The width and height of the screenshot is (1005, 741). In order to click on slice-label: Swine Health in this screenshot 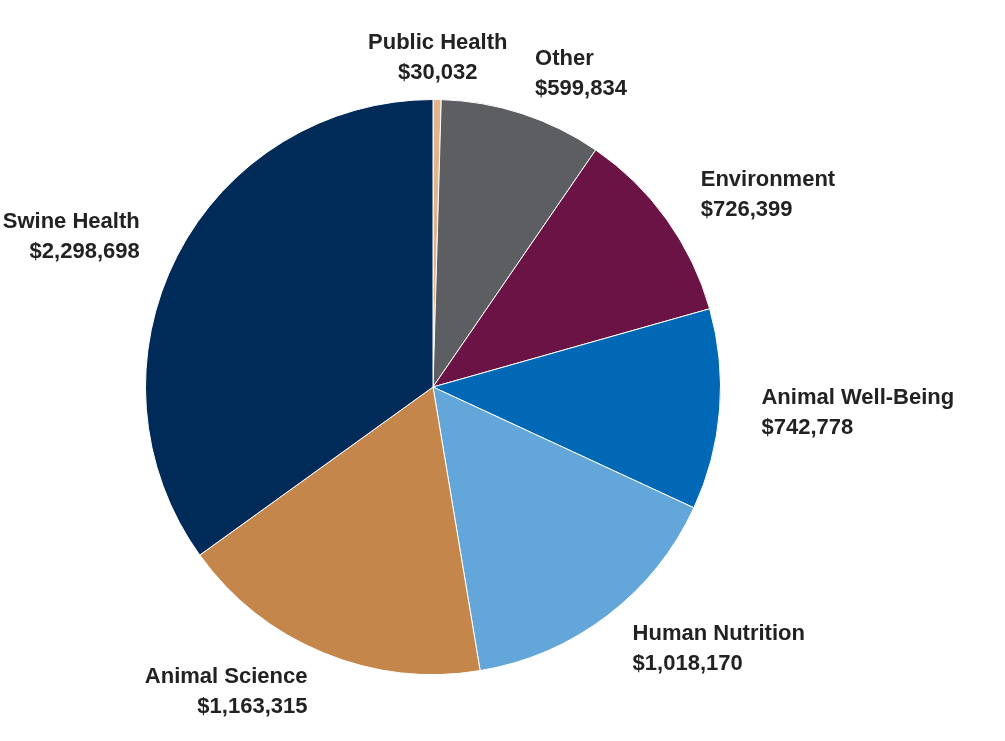, I will do `click(71, 220)`.